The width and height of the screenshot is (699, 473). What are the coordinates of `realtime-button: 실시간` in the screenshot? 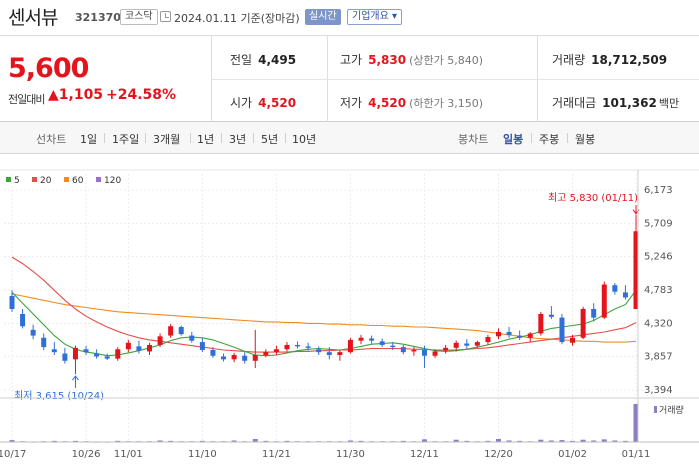 It's located at (323, 17).